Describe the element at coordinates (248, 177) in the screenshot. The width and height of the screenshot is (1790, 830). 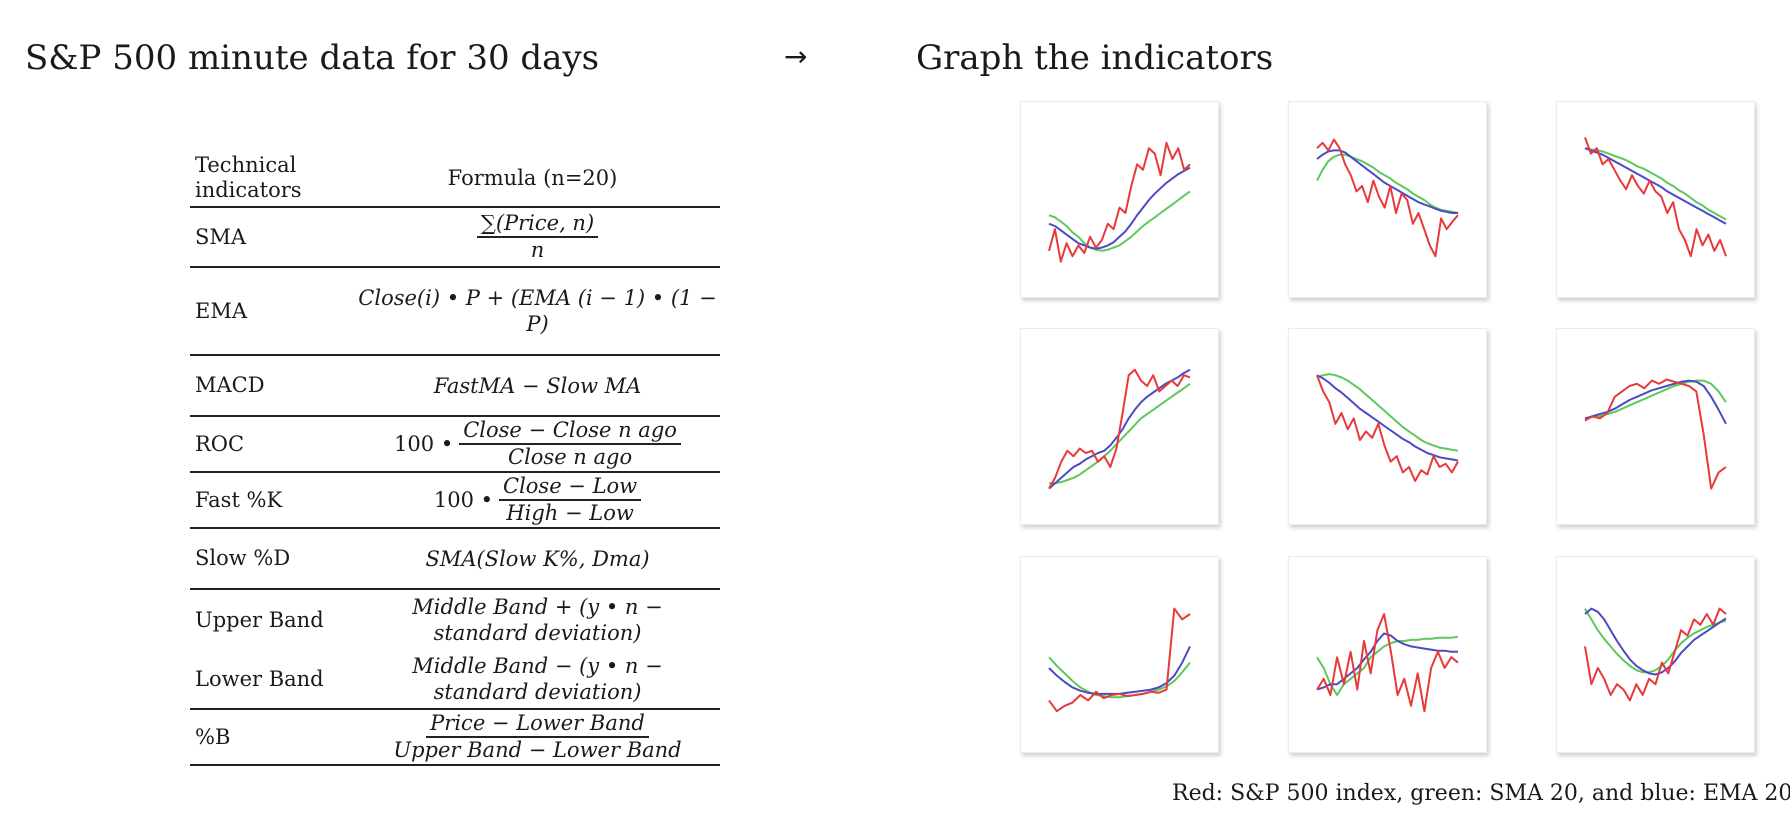
I see `header-name: Technical indicators` at that location.